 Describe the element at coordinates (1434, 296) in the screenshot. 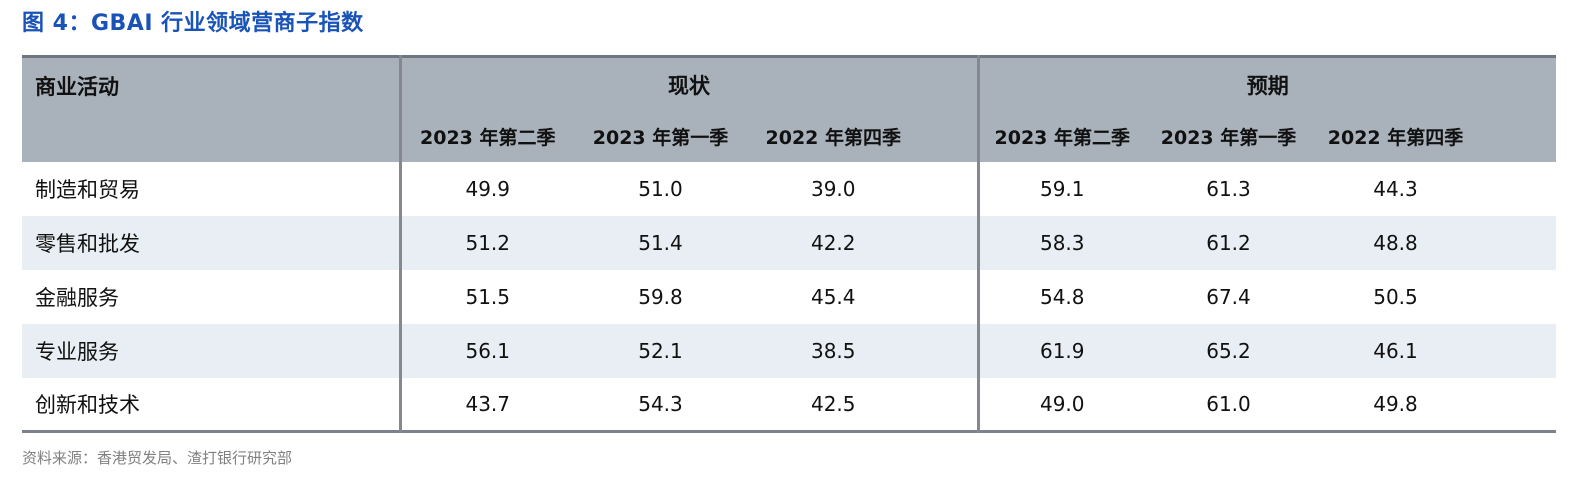

I see `value-cell: 50.5` at that location.